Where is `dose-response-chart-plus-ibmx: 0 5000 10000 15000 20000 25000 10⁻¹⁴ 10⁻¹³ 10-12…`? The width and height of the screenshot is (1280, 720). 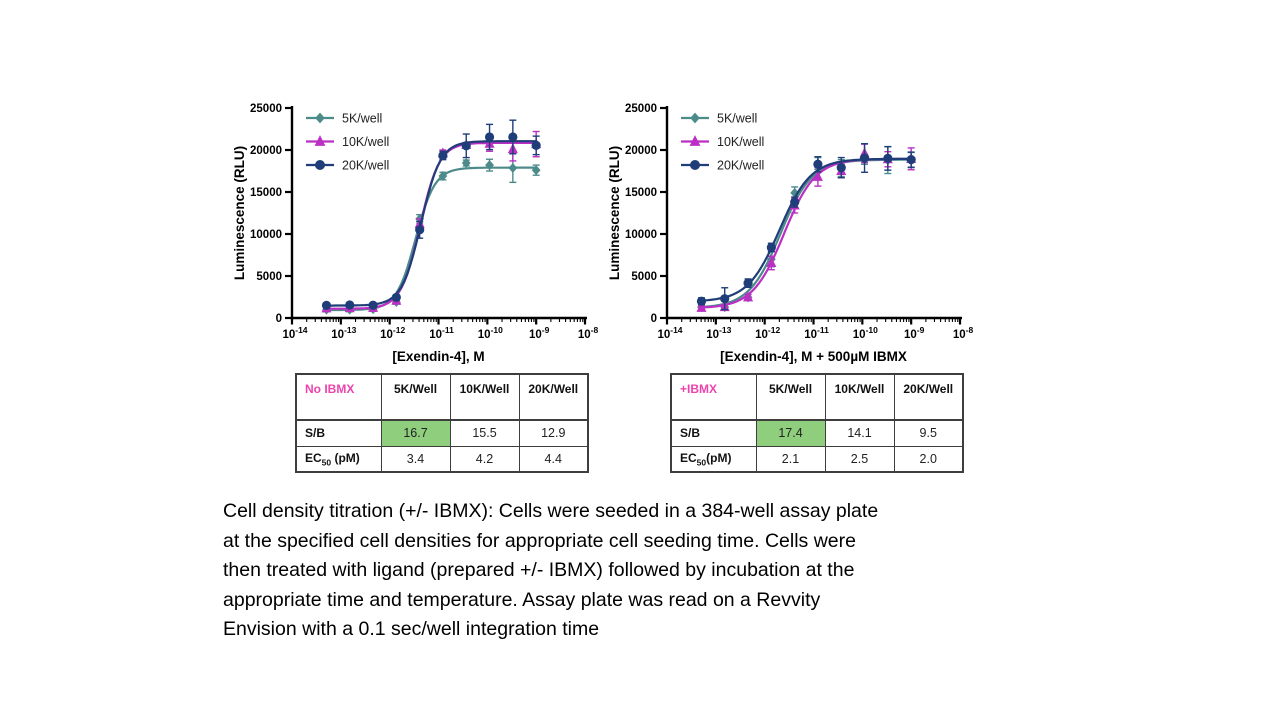
dose-response-chart-plus-ibmx: 0 5000 10000 15000 20000 25000 10⁻¹⁴ 10⁻¹³ 10-12… is located at coordinates (793, 230).